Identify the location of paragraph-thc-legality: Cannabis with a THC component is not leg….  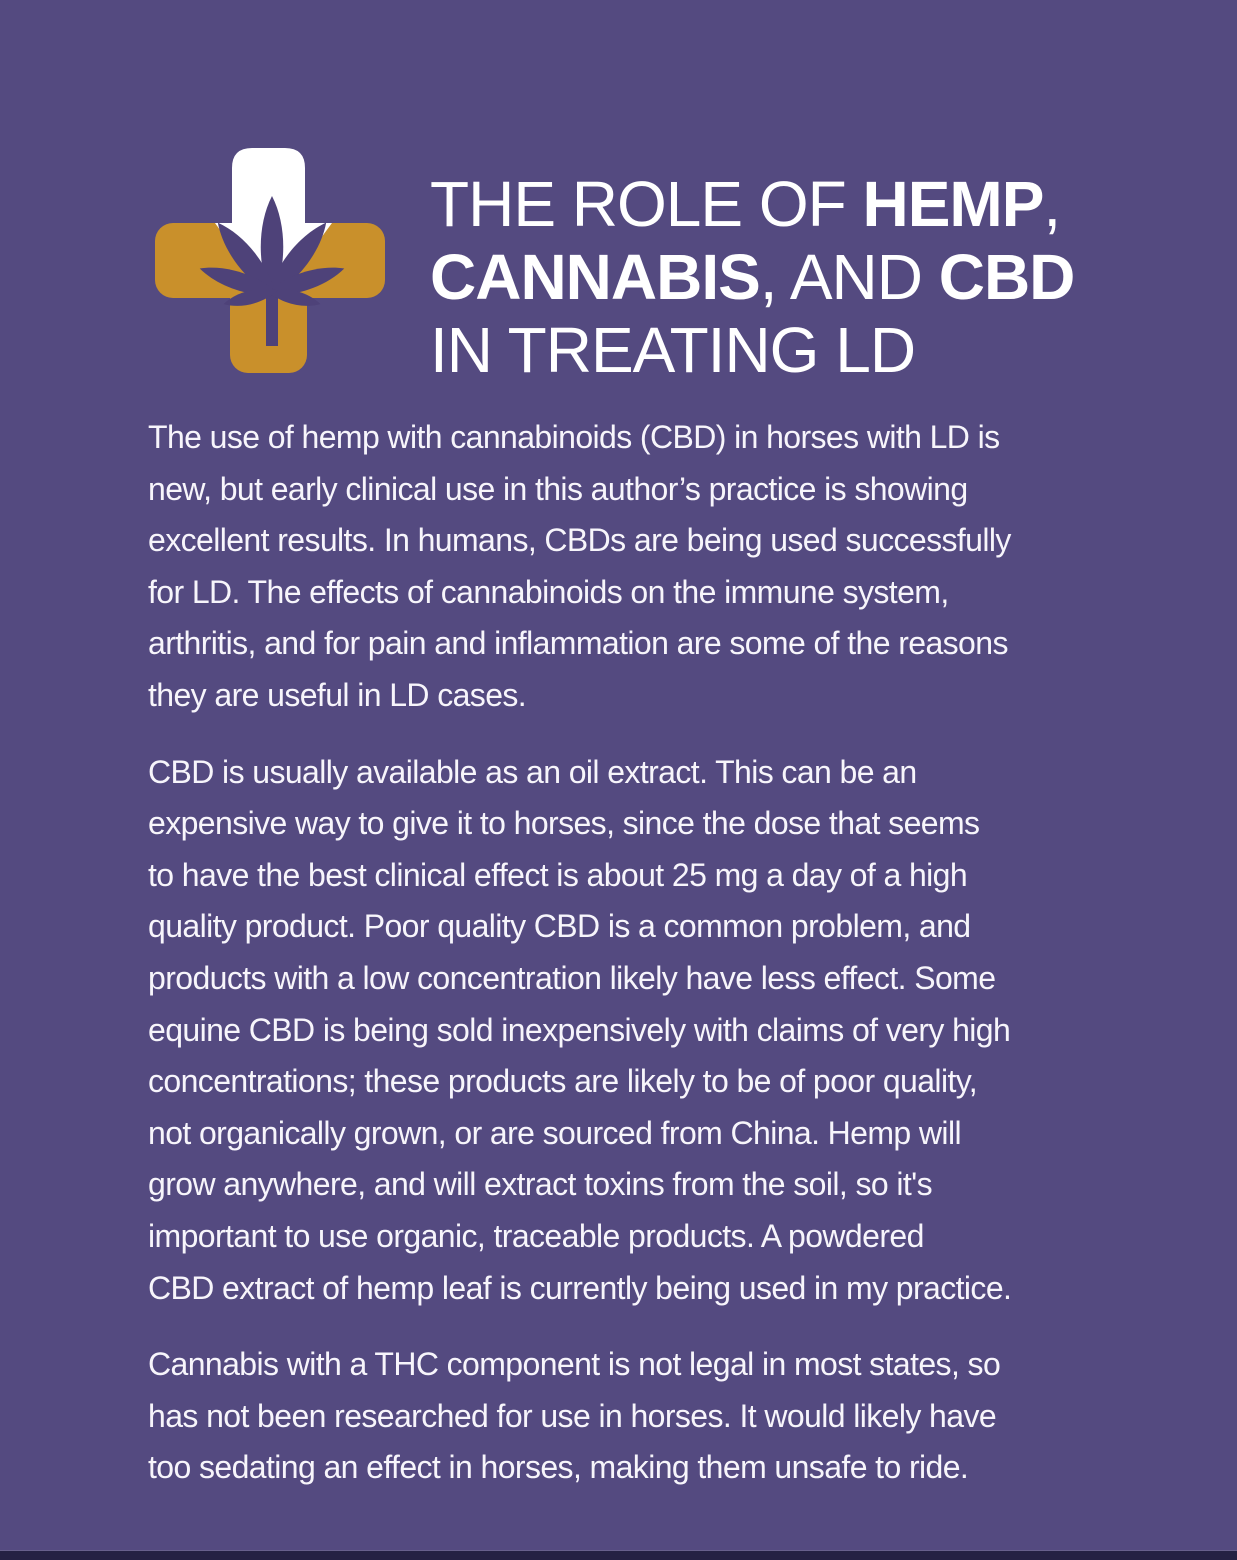
(574, 1416).